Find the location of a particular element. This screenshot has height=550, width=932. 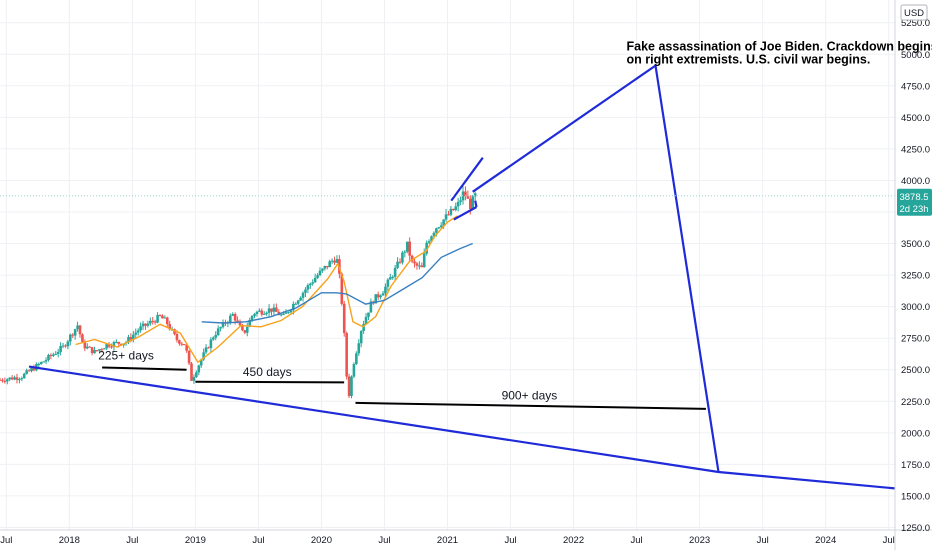

countdown-label: 2d 23h is located at coordinates (913, 209).